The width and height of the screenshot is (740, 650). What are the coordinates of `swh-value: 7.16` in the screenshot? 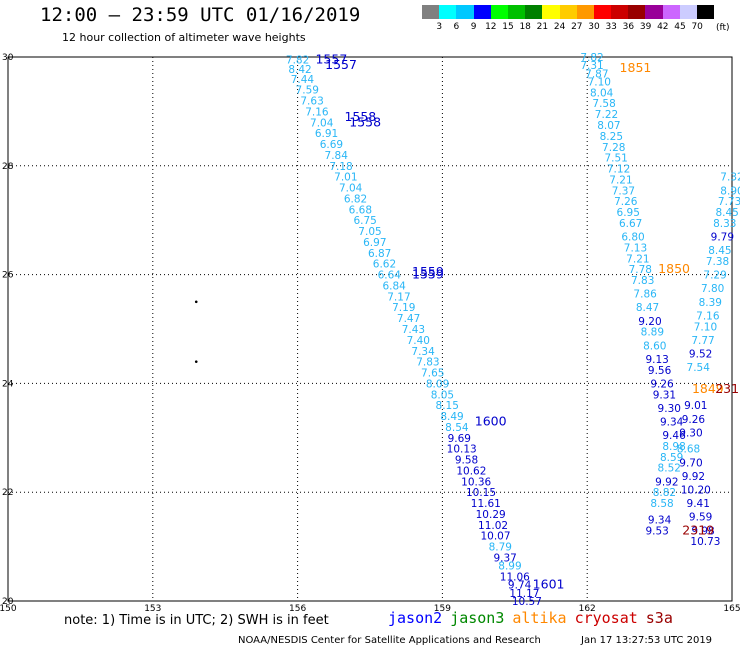 It's located at (317, 112).